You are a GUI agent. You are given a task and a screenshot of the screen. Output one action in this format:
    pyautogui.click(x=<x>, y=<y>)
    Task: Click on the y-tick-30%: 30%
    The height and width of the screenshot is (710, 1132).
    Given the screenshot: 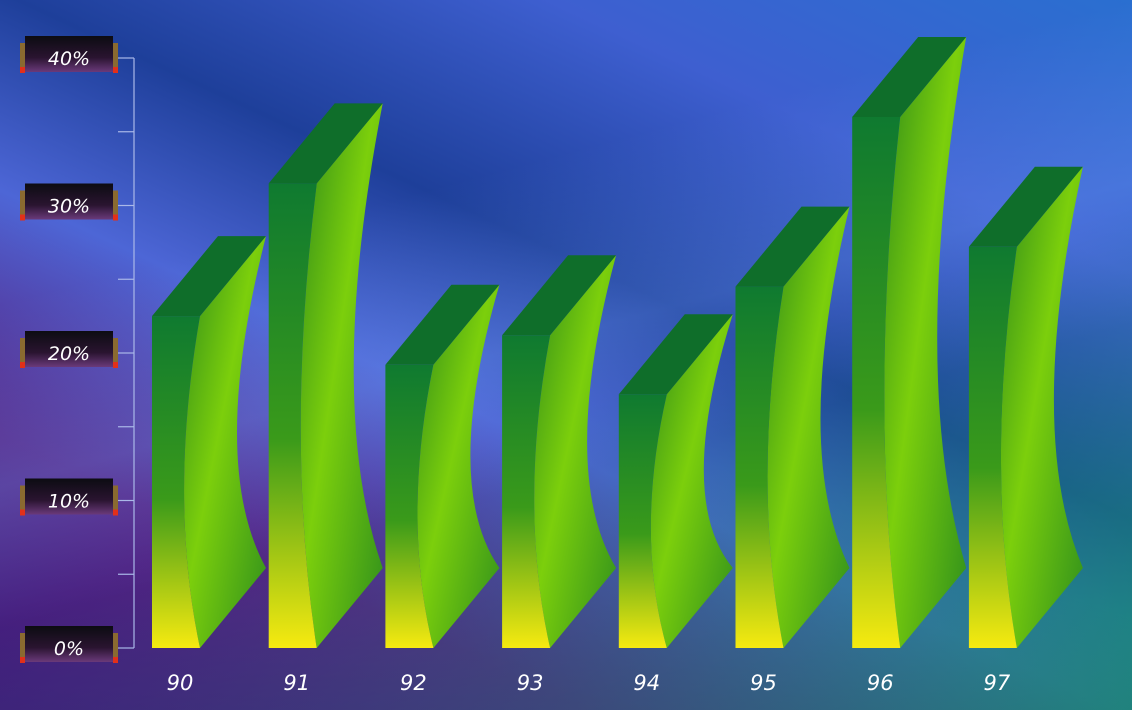 What is the action you would take?
    pyautogui.click(x=69, y=202)
    